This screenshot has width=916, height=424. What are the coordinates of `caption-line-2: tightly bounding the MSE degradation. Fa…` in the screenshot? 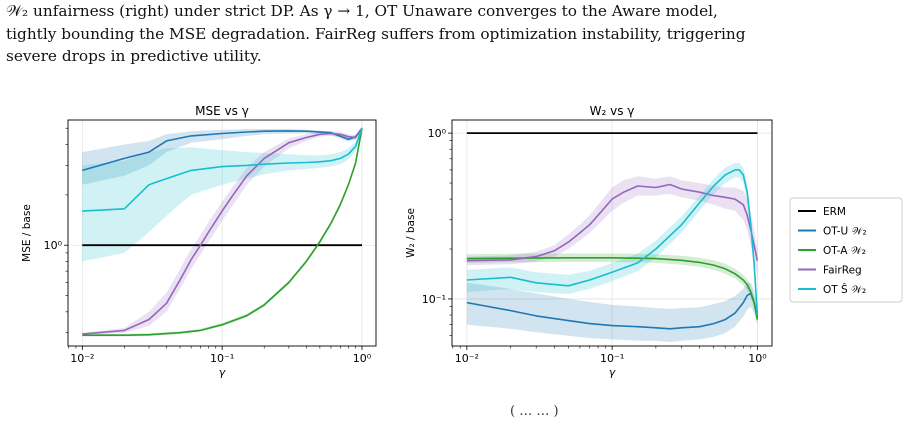 It's located at (376, 33).